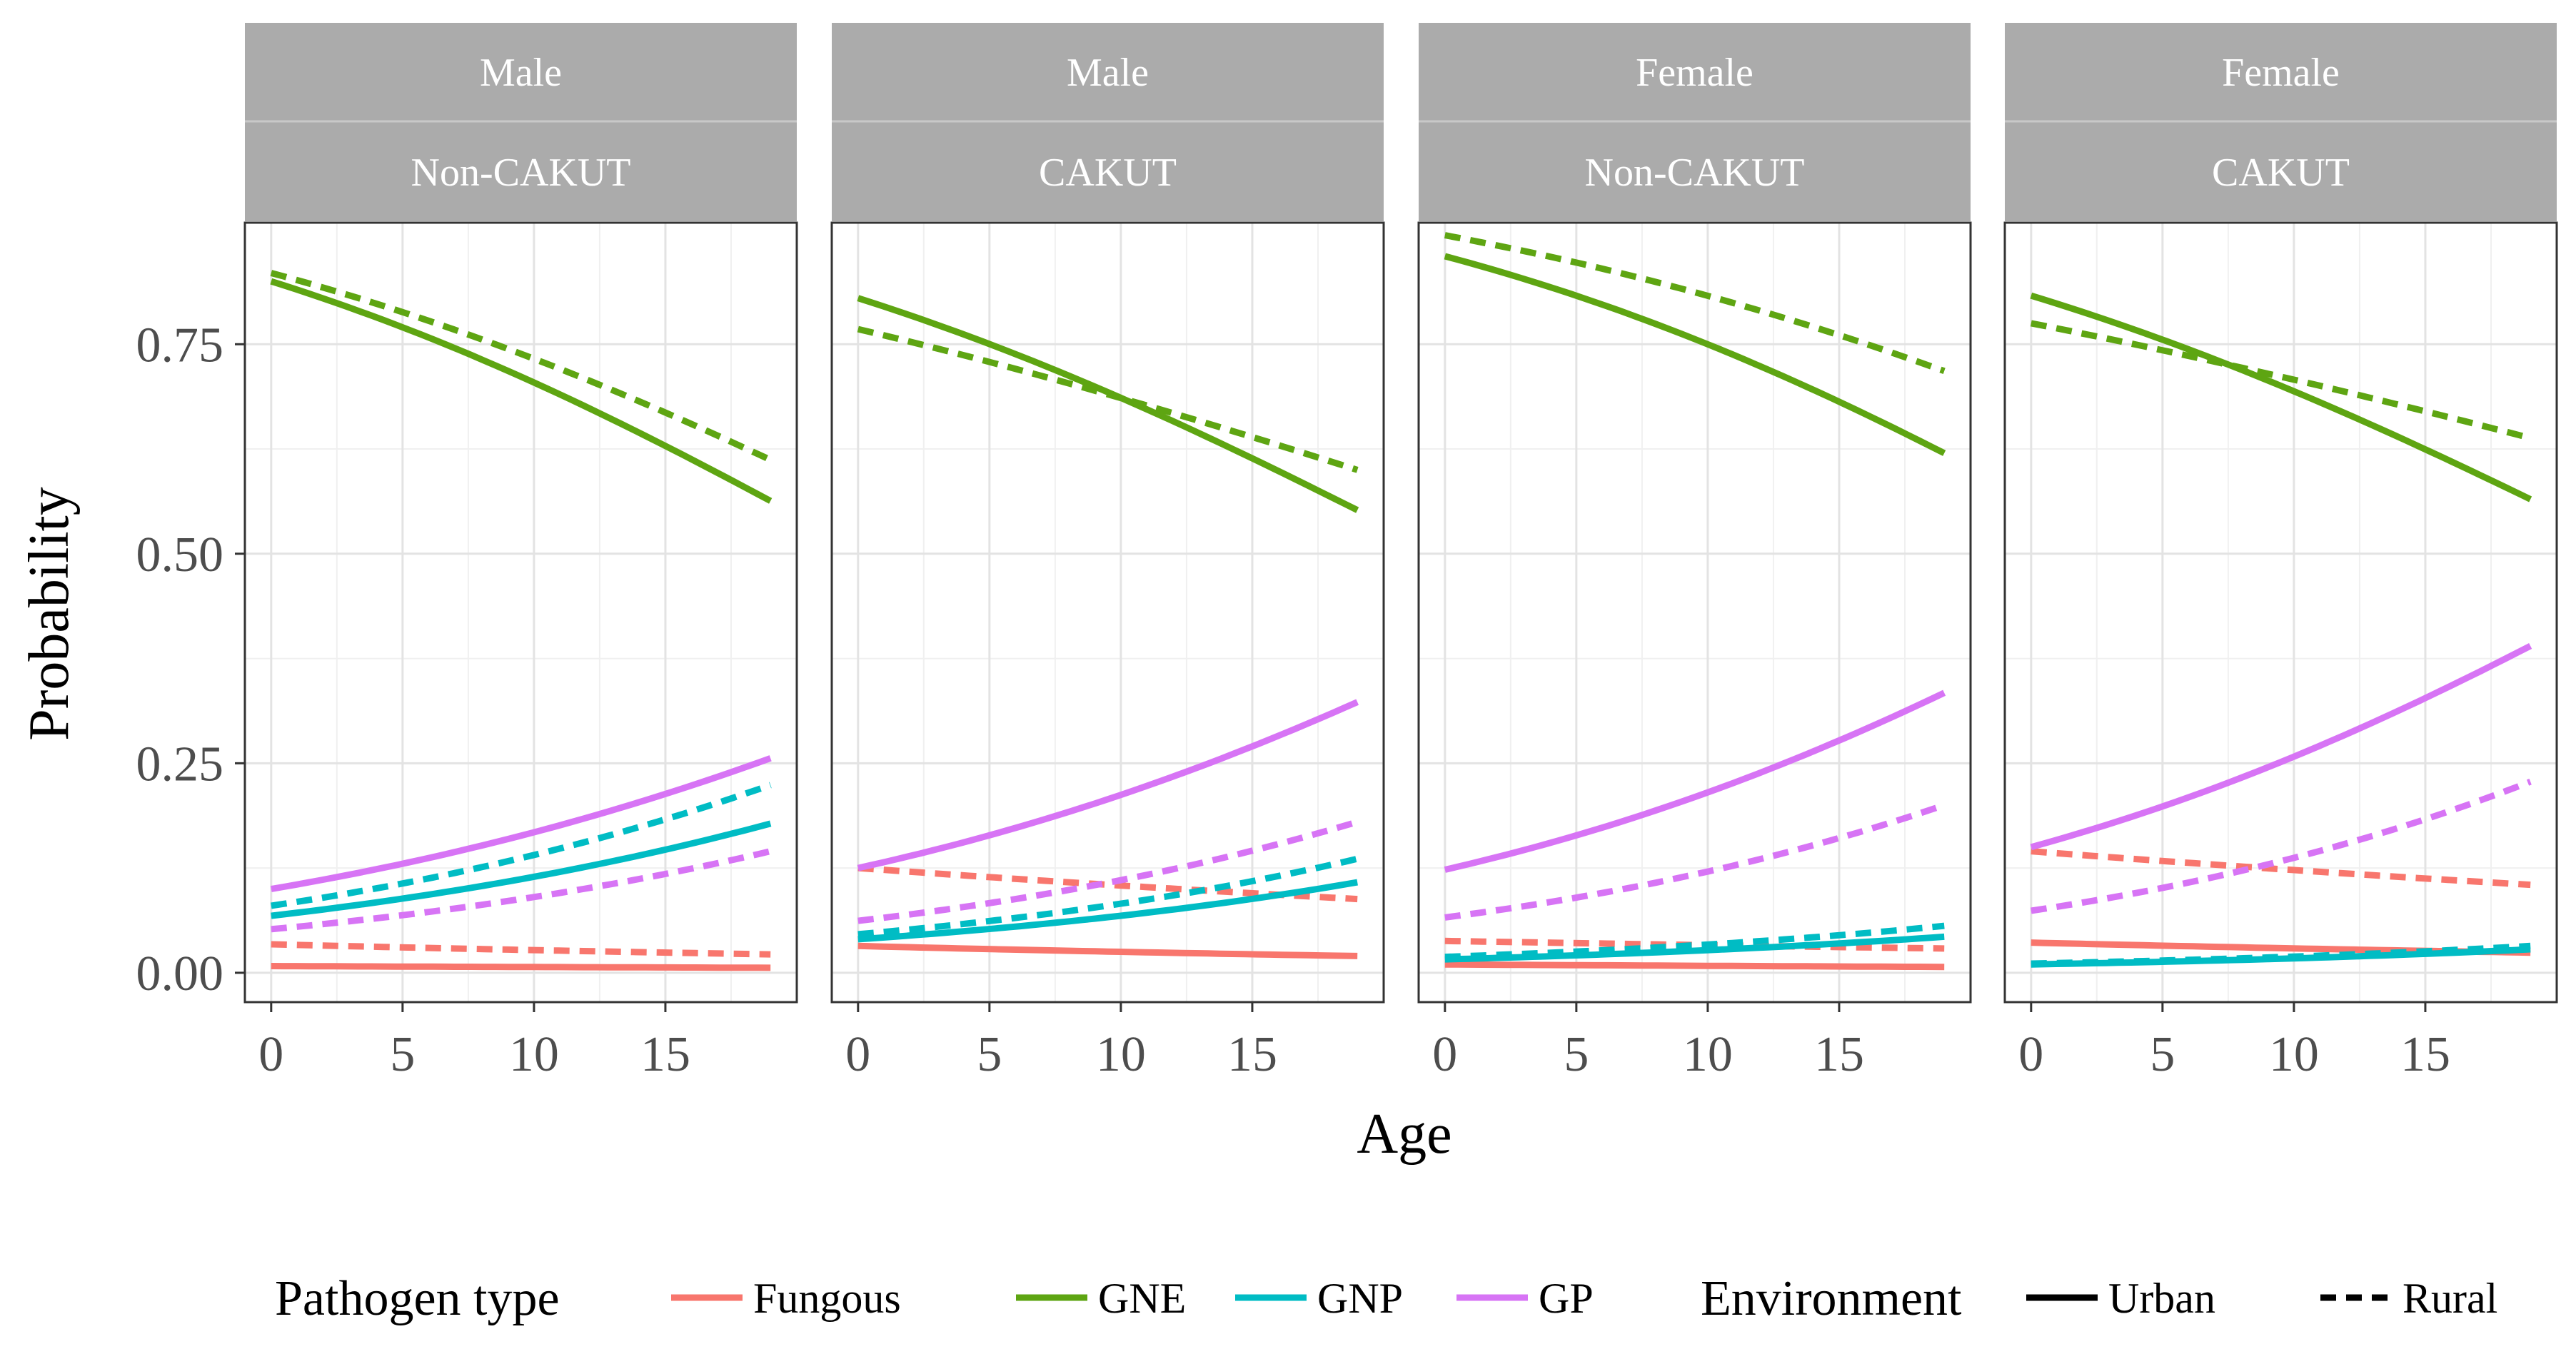 Image resolution: width=2576 pixels, height=1359 pixels. I want to click on y-tick-label: 0.75, so click(180, 345).